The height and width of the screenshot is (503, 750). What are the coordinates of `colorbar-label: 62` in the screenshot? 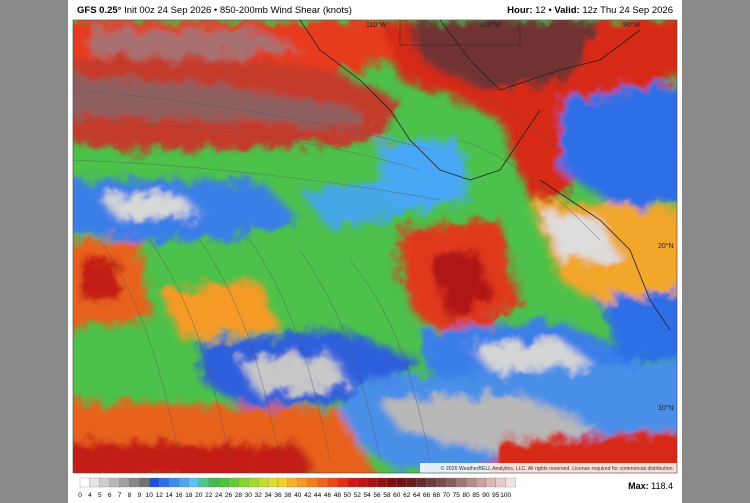 It's located at (407, 495).